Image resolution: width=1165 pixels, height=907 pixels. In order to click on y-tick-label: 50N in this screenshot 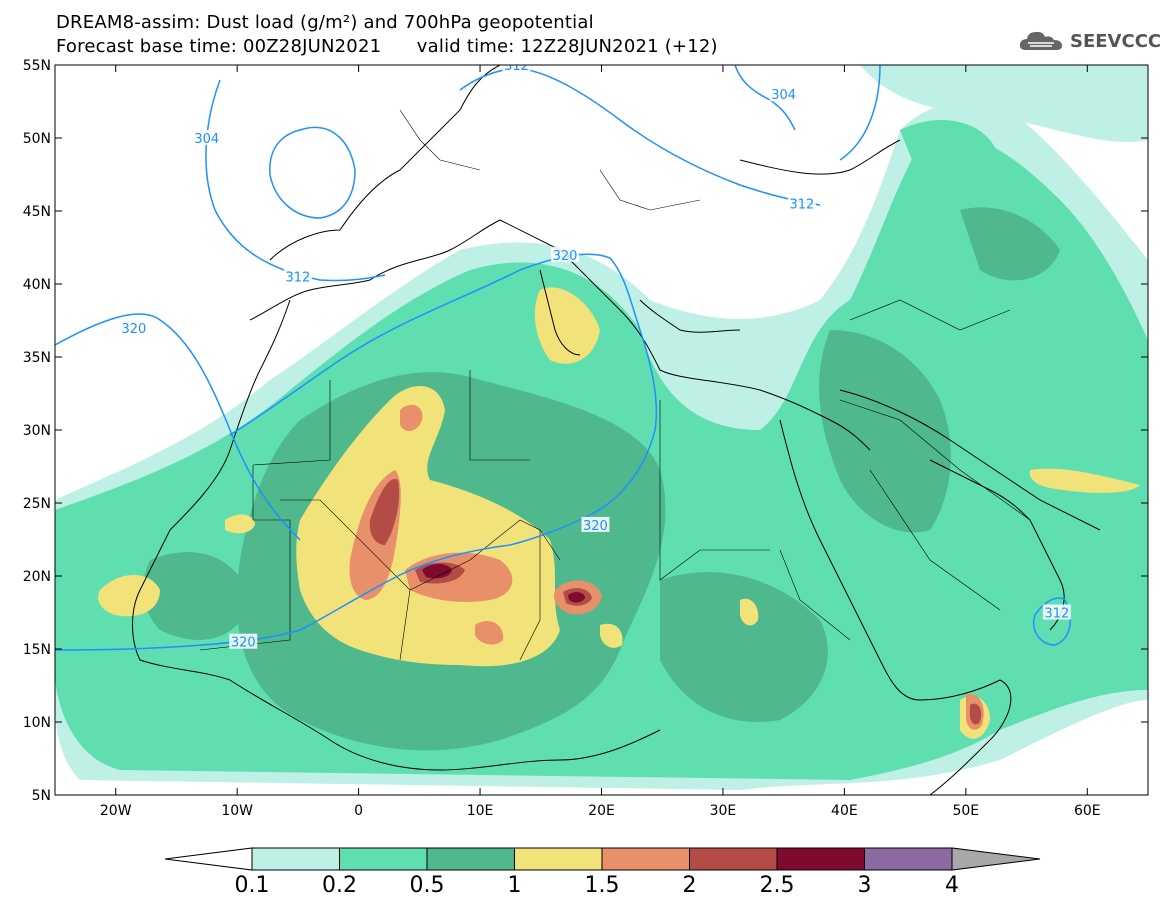, I will do `click(37, 139)`.